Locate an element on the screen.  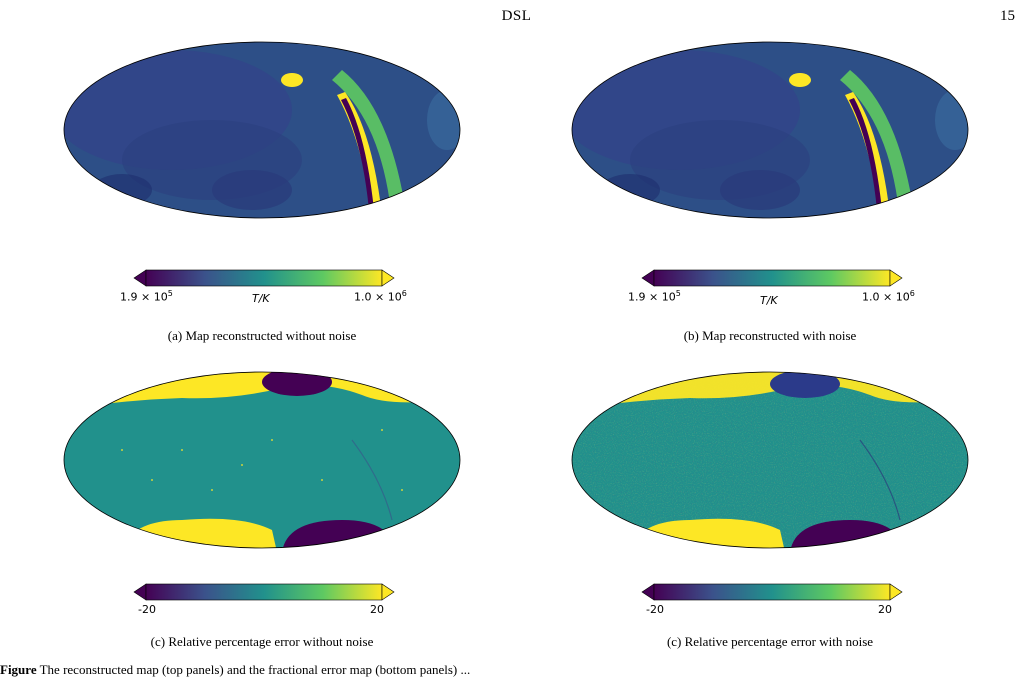
colorbar-b-min-label: 1.9 × 10⁵ is located at coordinates (654, 296).